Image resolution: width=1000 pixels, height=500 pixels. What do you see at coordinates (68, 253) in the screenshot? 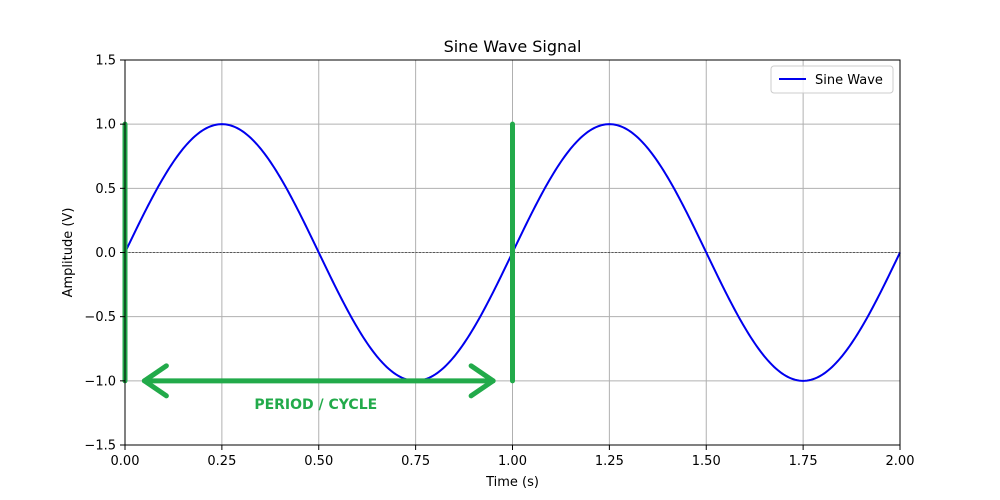
I see `y-axis-title: Amplitude (V)` at bounding box center [68, 253].